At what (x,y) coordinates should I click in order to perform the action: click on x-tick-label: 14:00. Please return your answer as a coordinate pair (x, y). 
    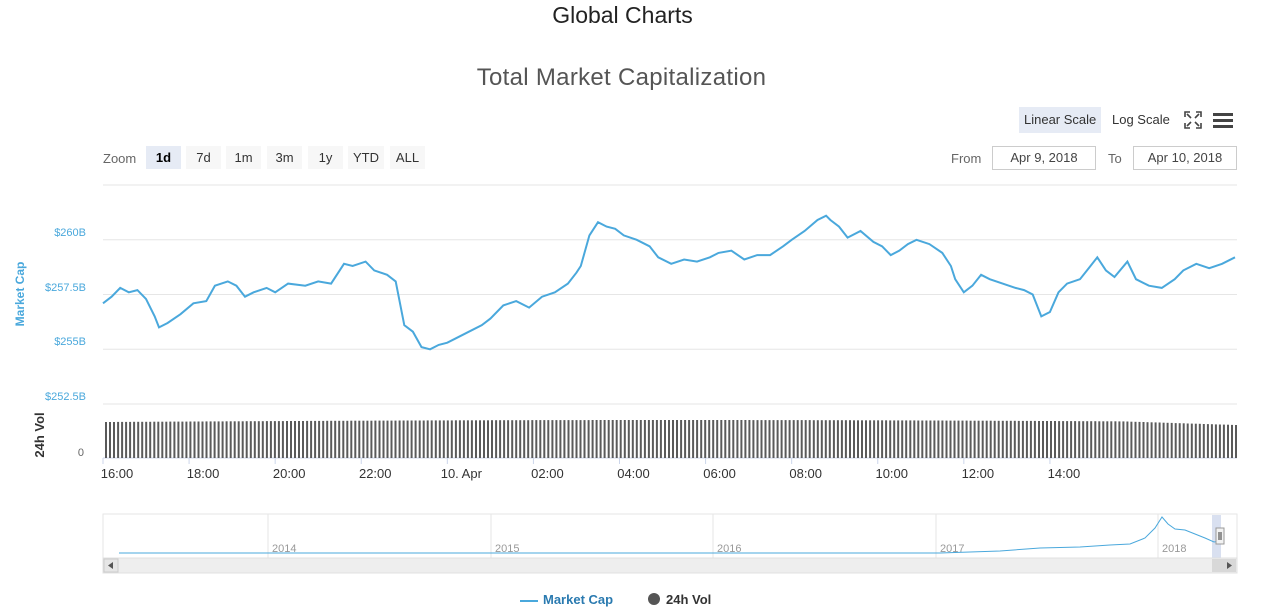
    Looking at the image, I should click on (1064, 473).